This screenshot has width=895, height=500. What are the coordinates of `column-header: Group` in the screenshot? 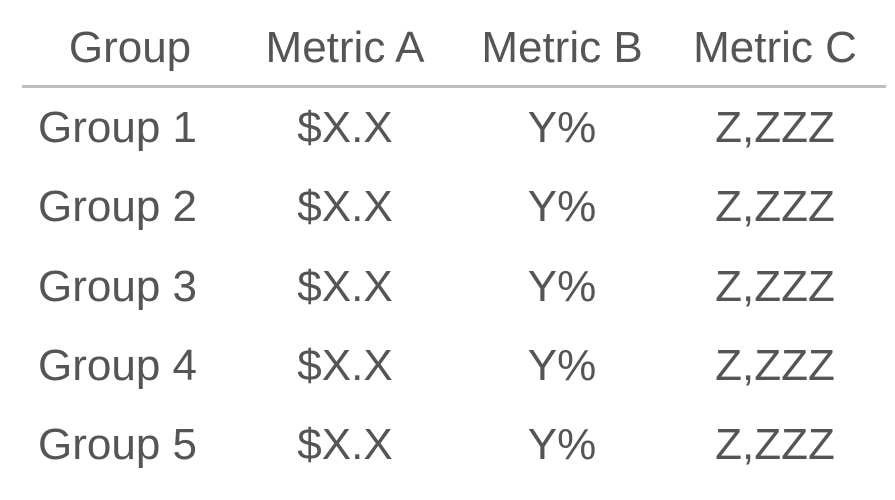 It's located at (130, 47).